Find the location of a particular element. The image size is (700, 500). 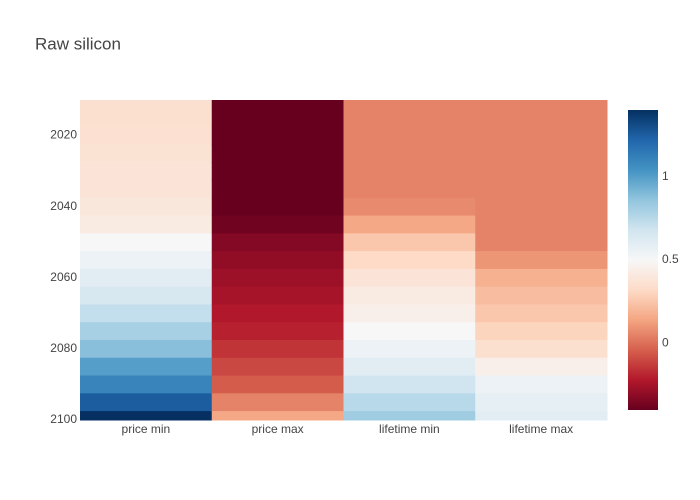

y-tick-label: 2080 is located at coordinates (63, 348).